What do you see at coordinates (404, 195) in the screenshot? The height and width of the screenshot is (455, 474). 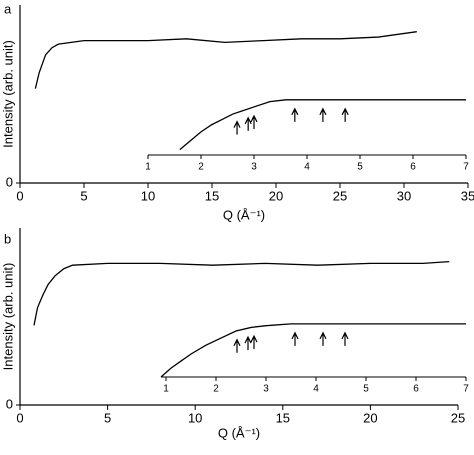 I see `x-tick-label: 30` at bounding box center [404, 195].